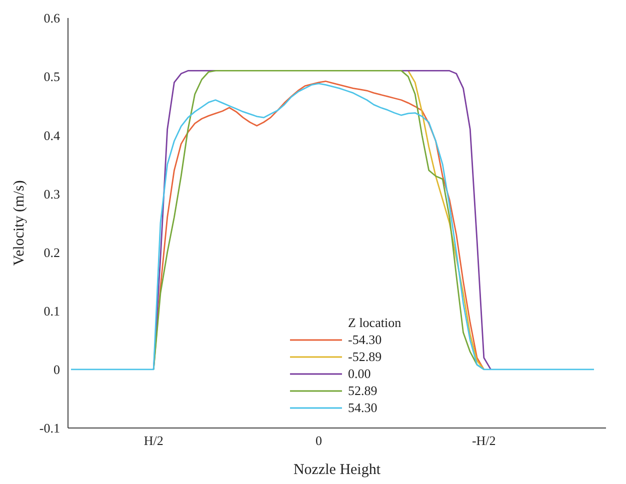  I want to click on x-tick-label: 0, so click(318, 440).